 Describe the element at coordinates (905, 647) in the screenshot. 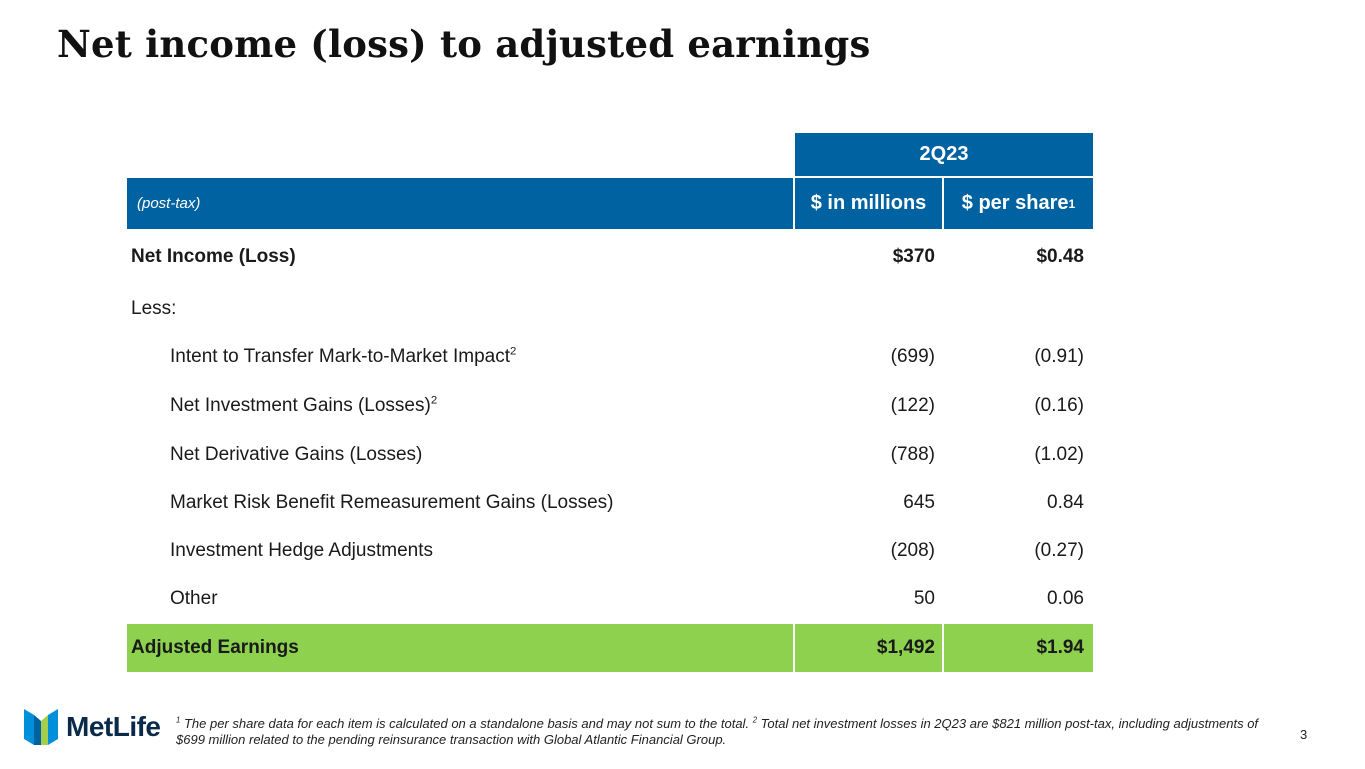

I see `total-millions: $1,492` at that location.